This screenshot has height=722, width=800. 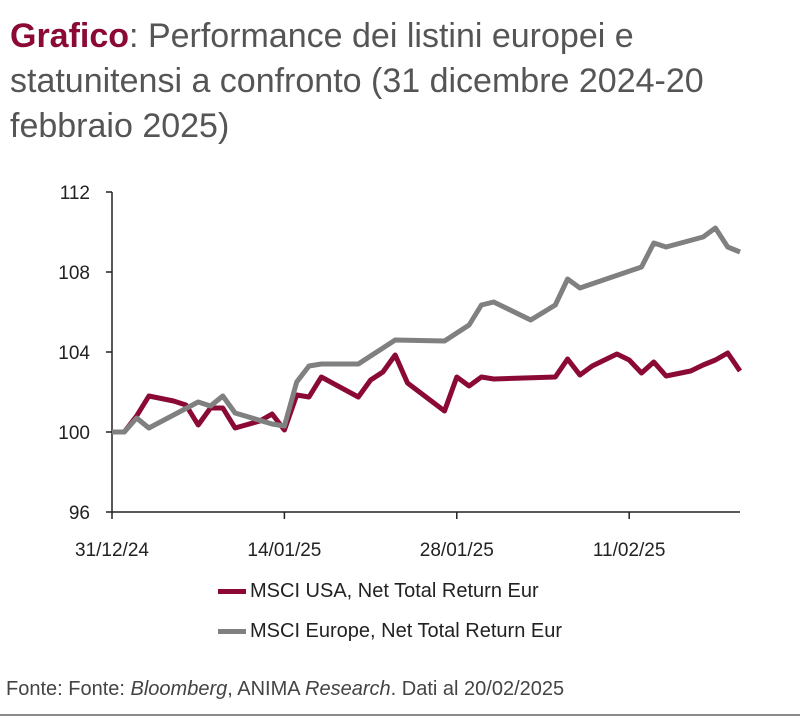 I want to click on source-prefix: Fonte: Fonte:, so click(x=68, y=689).